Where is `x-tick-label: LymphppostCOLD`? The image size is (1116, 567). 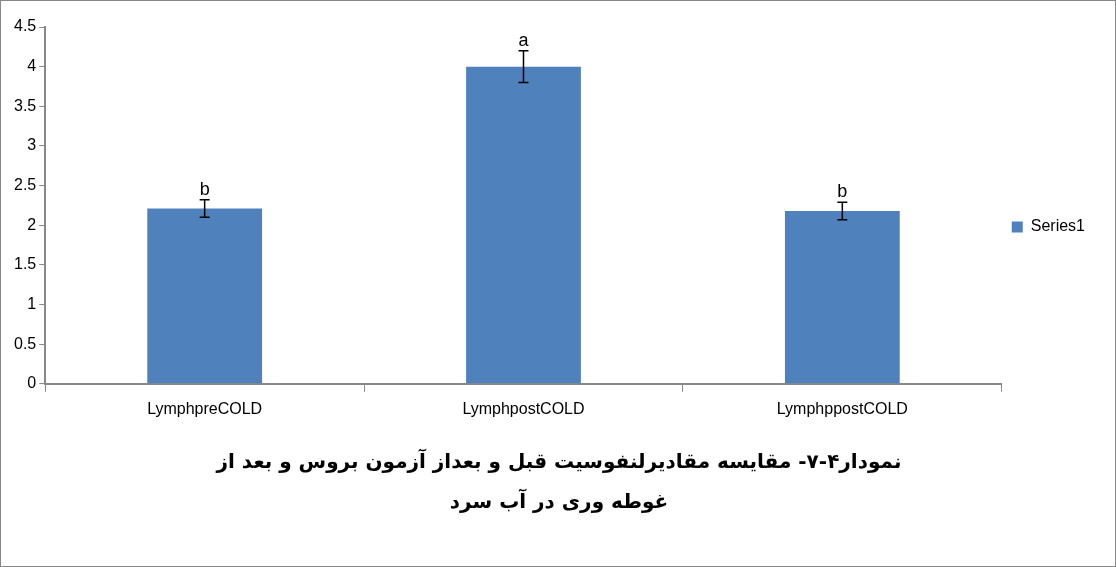
x-tick-label: LymphppostCOLD is located at coordinates (842, 408).